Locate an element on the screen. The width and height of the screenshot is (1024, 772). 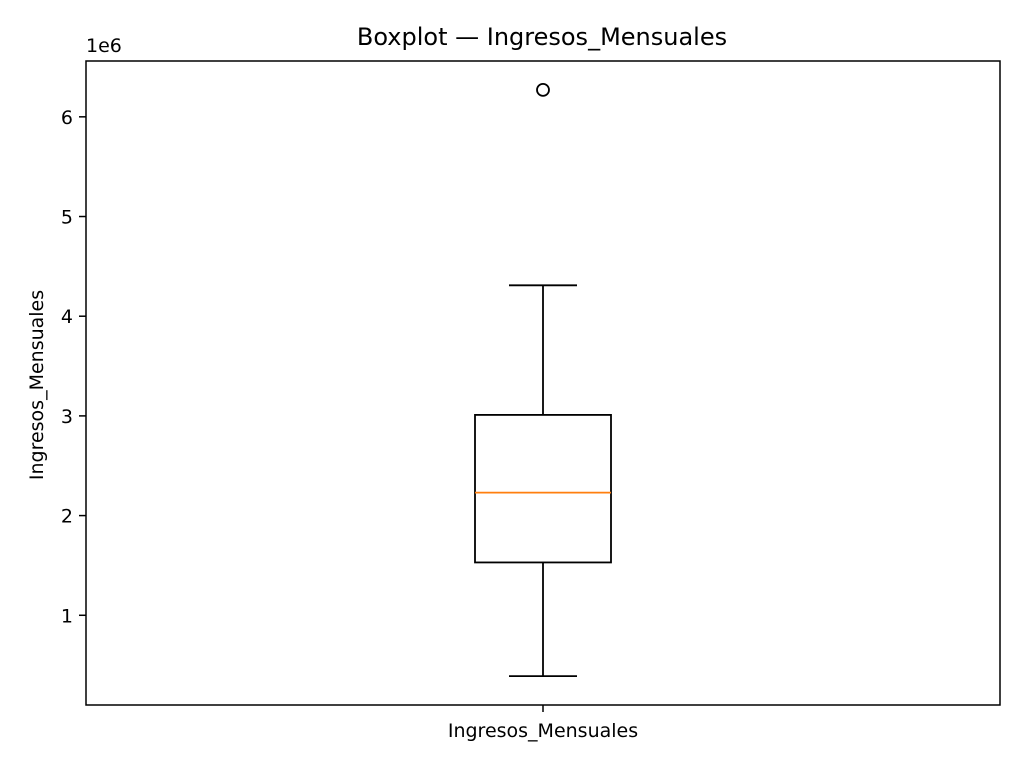
x-tick-label: Ingresos_Mensuales is located at coordinates (543, 731).